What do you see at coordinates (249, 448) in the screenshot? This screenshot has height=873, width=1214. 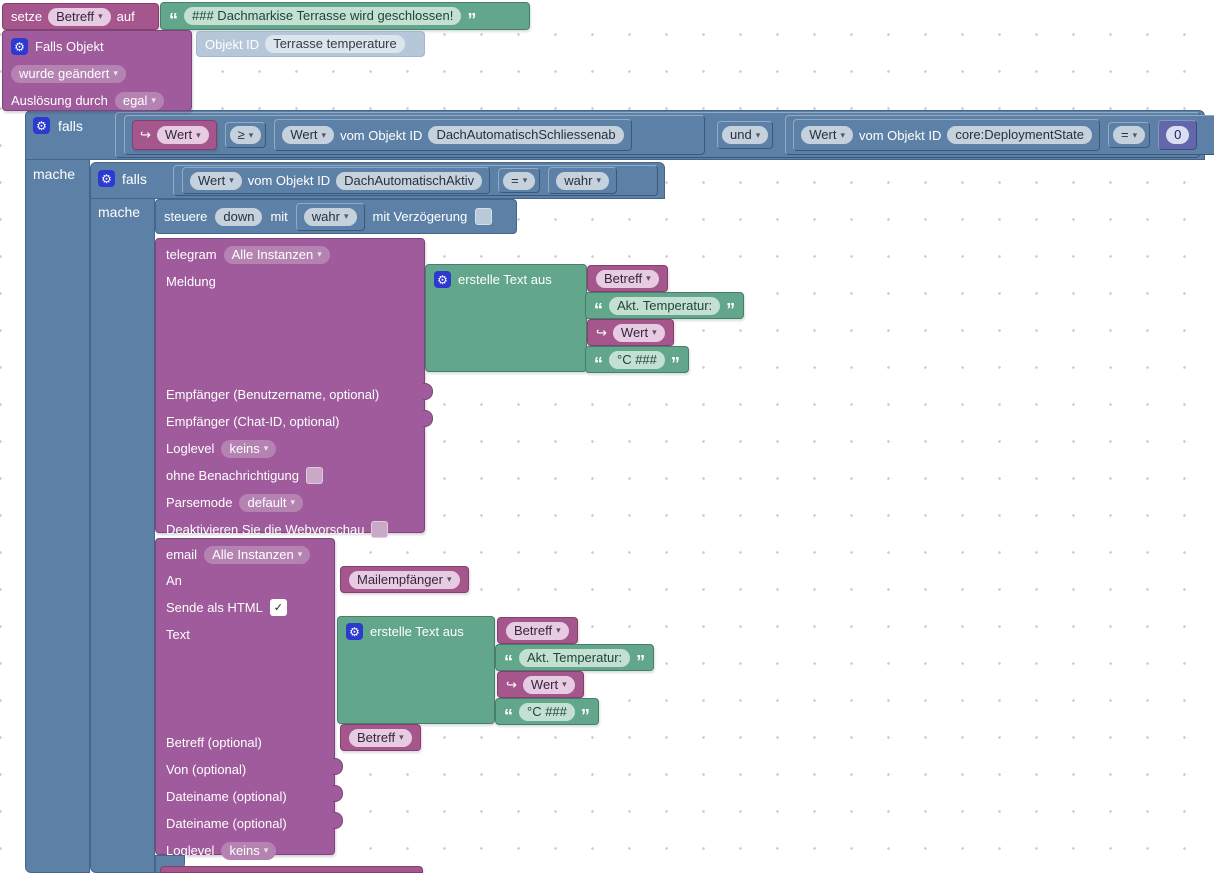 I see `telegram-loglevel-dropdown: keins ▾` at bounding box center [249, 448].